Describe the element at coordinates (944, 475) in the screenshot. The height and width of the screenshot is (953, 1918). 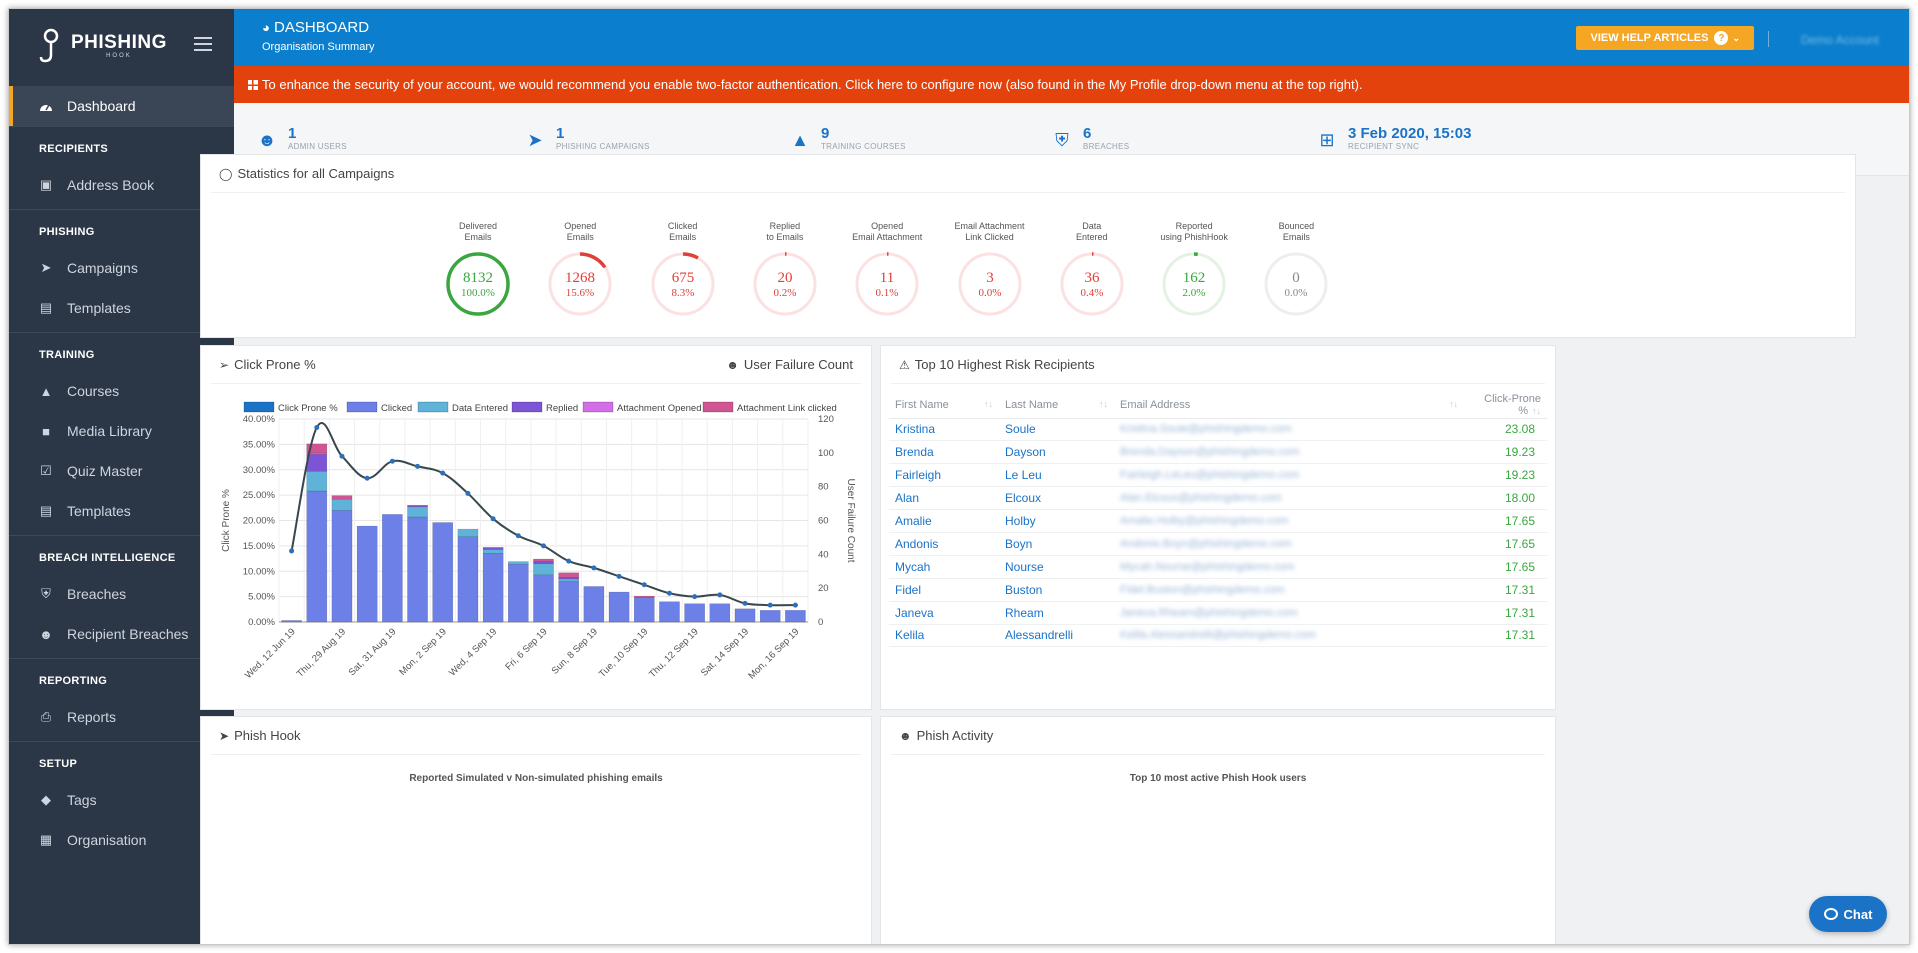
I see `first-name-cell: Fairleigh` at that location.